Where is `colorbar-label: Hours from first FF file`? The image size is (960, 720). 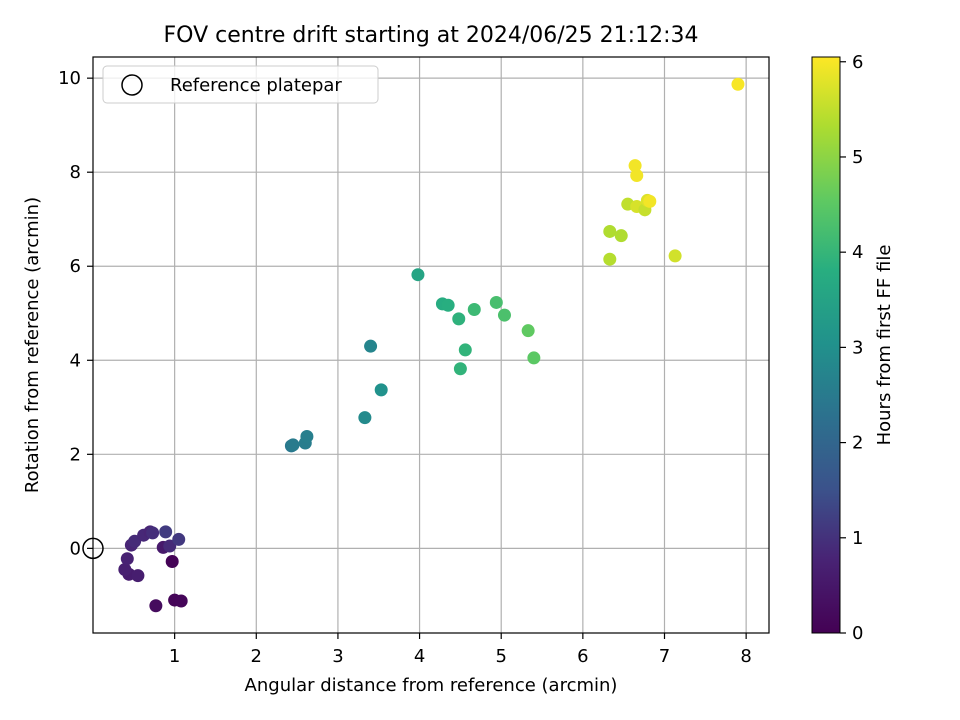 colorbar-label: Hours from first FF file is located at coordinates (884, 345).